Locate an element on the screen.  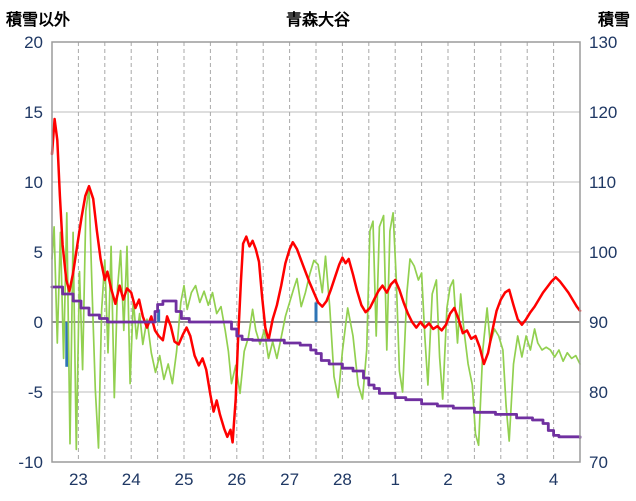
left-axis-title: 積雪以外 is located at coordinates (38, 20).